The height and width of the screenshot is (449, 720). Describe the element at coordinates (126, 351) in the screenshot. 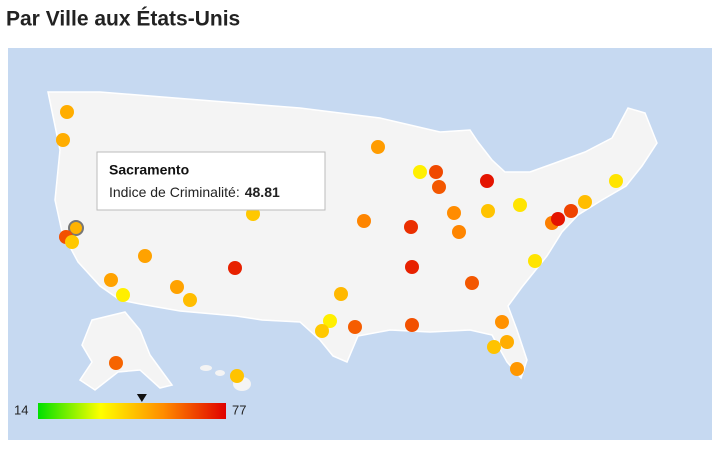

I see `alaska` at that location.